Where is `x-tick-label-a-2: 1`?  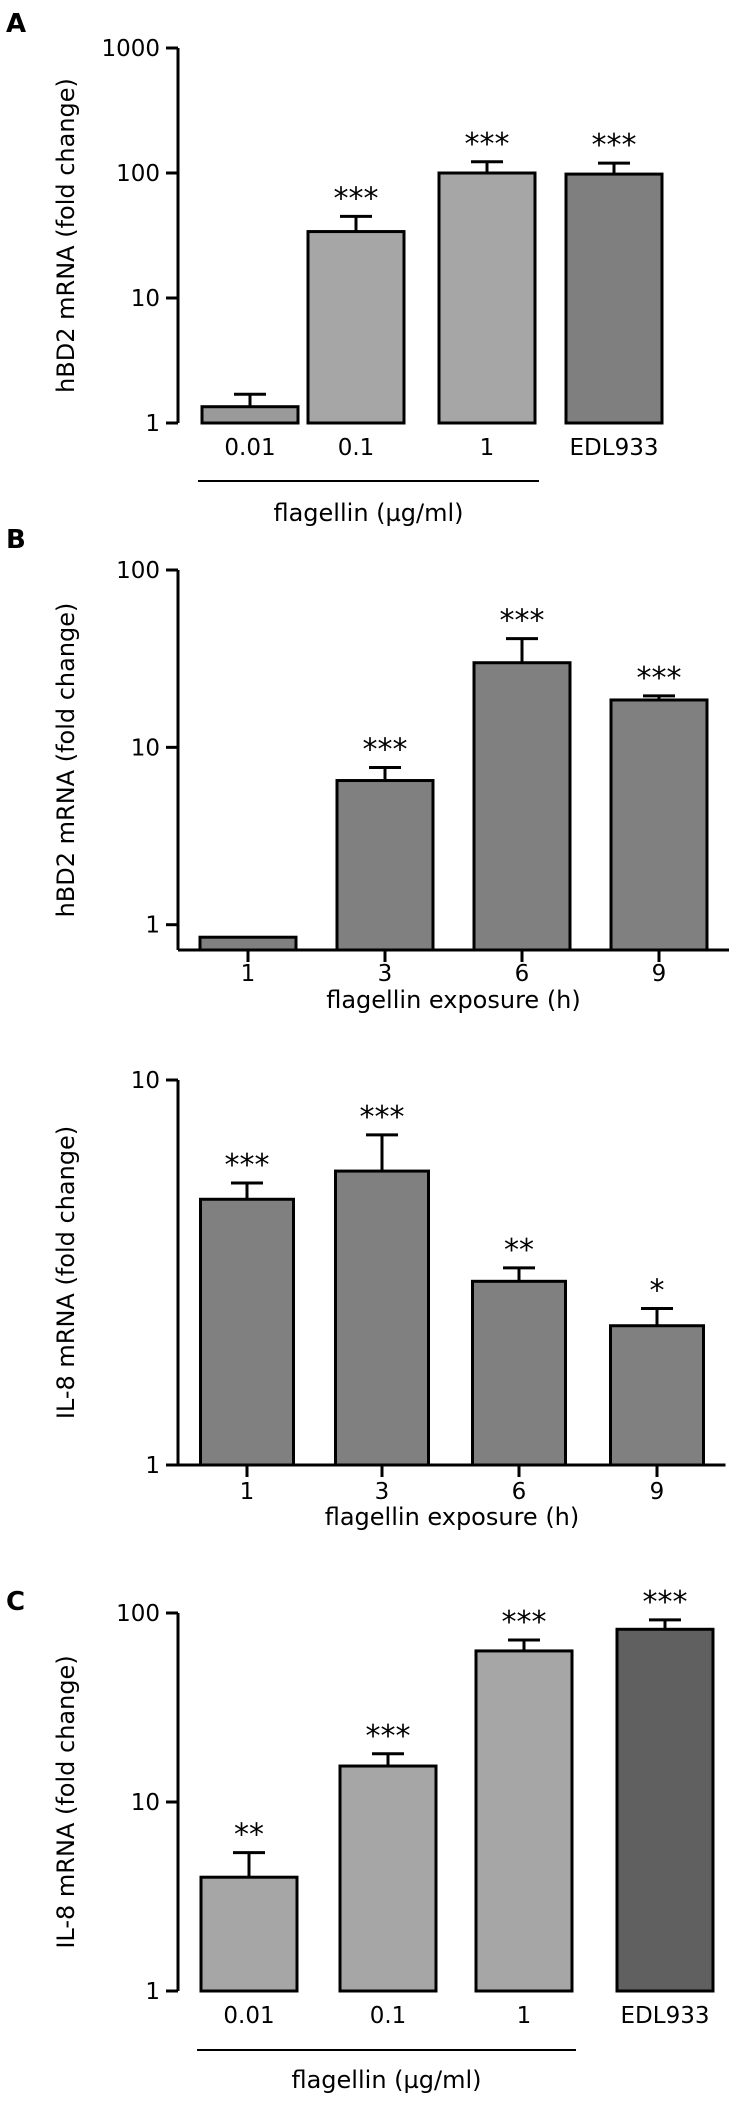
x-tick-label-a-2: 1 is located at coordinates (487, 448).